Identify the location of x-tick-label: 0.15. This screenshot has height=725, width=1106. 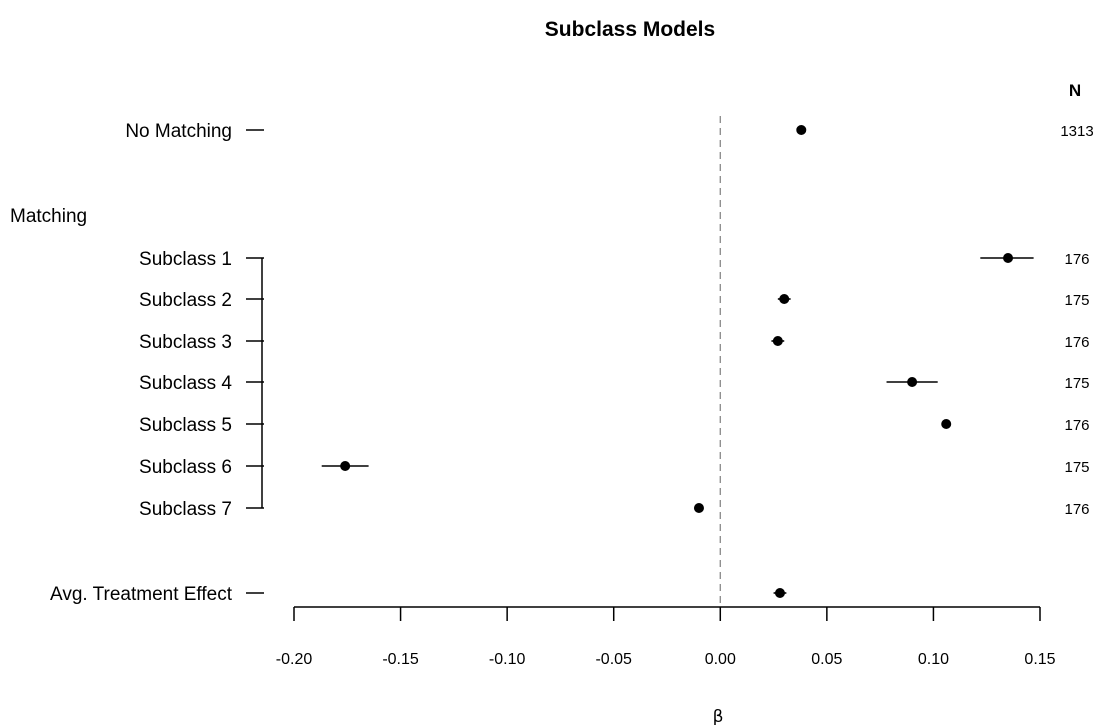
(1039, 659).